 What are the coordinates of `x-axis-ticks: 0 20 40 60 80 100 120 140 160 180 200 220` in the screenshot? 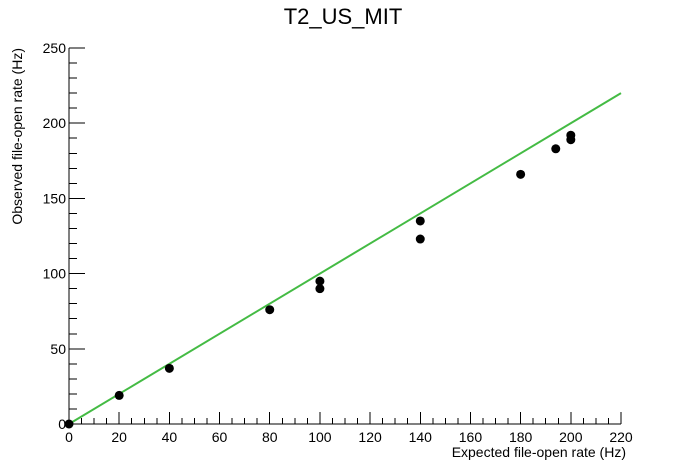 It's located at (349, 428).